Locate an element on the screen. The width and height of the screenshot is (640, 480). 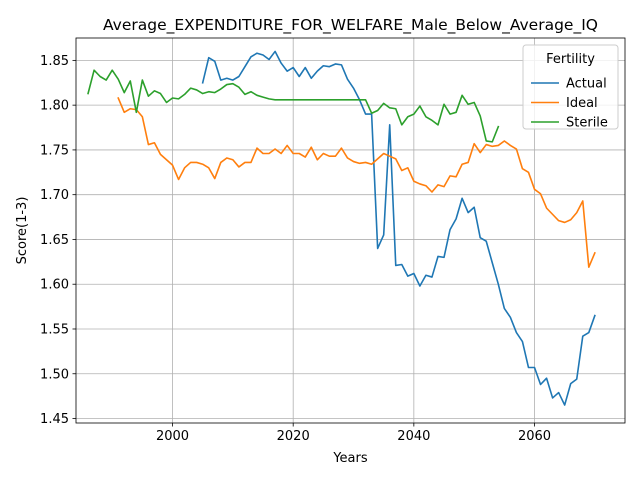
x-axis-label: Years is located at coordinates (350, 458).